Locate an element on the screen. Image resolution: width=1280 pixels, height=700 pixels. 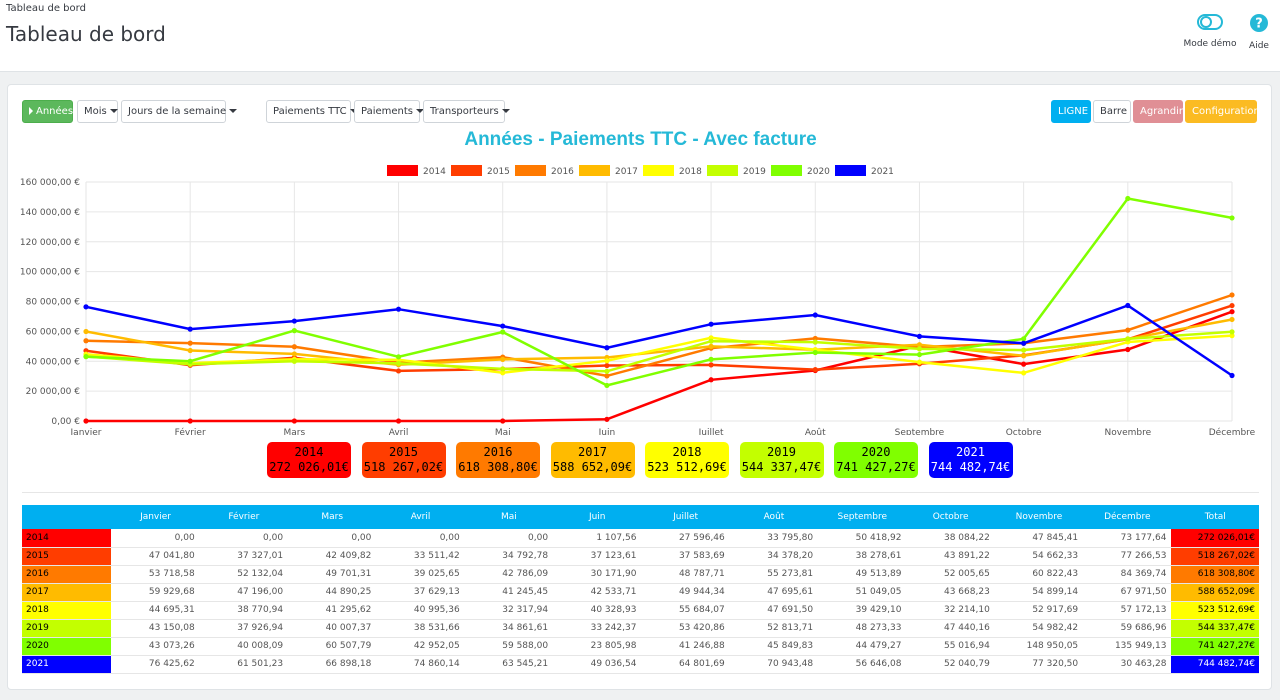
table-cell: 44 890,25 is located at coordinates (332, 592).